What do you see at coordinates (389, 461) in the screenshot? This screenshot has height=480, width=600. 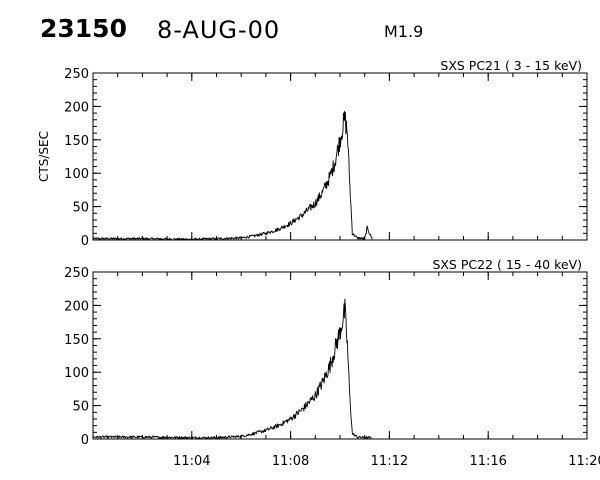 I see `x-tick-label: 11:12` at bounding box center [389, 461].